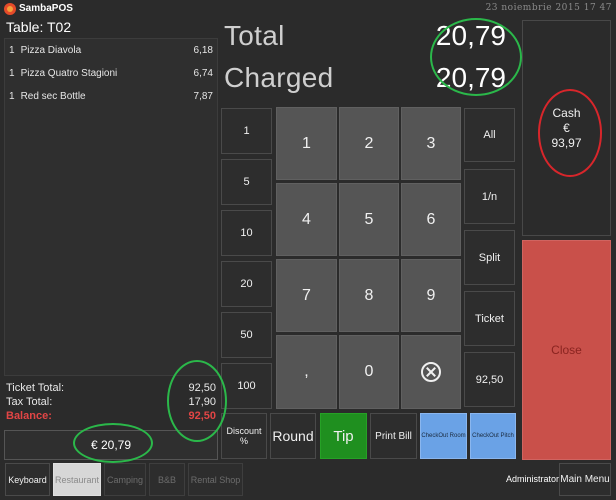 This screenshot has width=616, height=500. Describe the element at coordinates (35, 388) in the screenshot. I see `ticket-total-label: Ticket Total:` at that location.